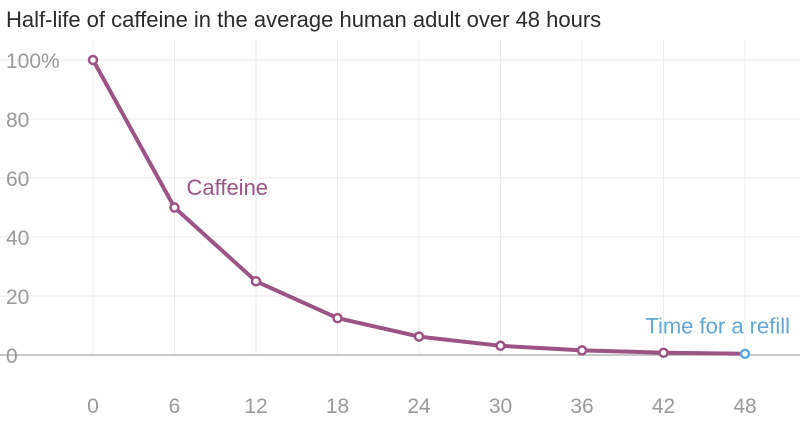 This screenshot has height=429, width=800. Describe the element at coordinates (663, 406) in the screenshot. I see `x-tick-label: 42` at that location.